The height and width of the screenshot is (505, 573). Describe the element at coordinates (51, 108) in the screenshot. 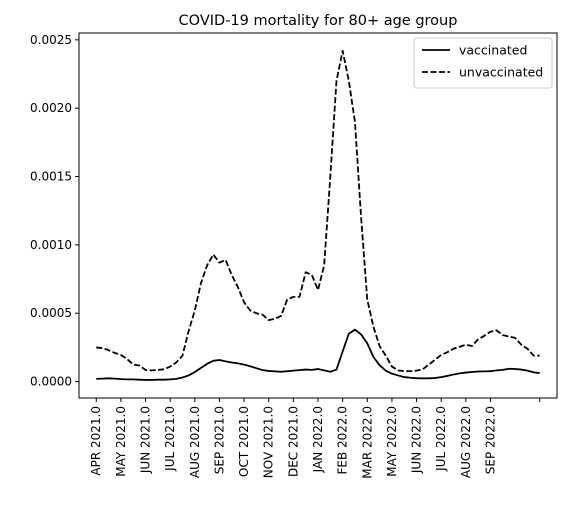

I see `y-tick-label: 0.0020` at that location.